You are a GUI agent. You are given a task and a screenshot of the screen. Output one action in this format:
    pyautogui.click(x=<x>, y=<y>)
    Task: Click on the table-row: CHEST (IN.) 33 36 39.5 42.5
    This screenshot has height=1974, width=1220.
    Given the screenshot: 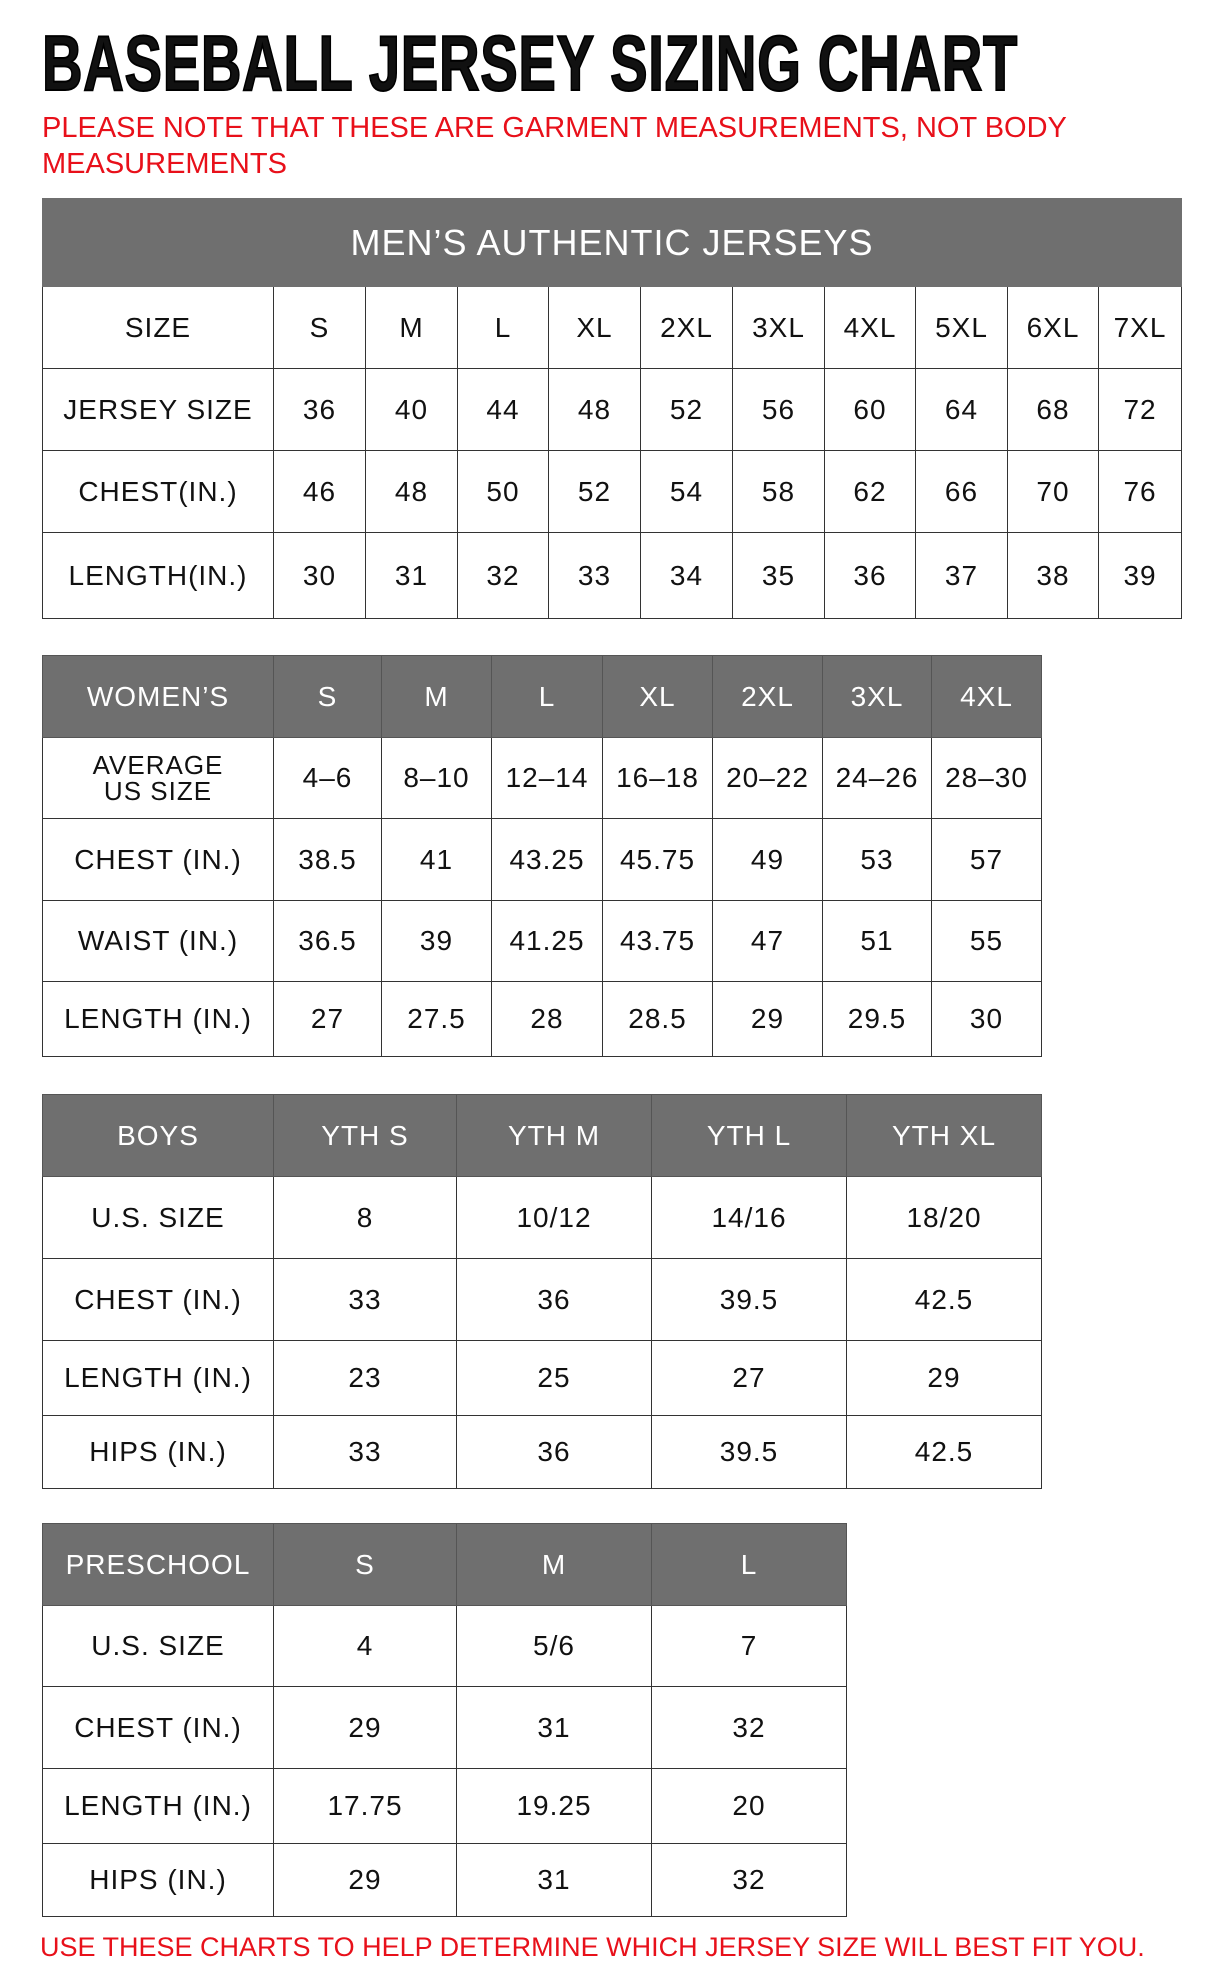 What is the action you would take?
    pyautogui.click(x=542, y=1299)
    